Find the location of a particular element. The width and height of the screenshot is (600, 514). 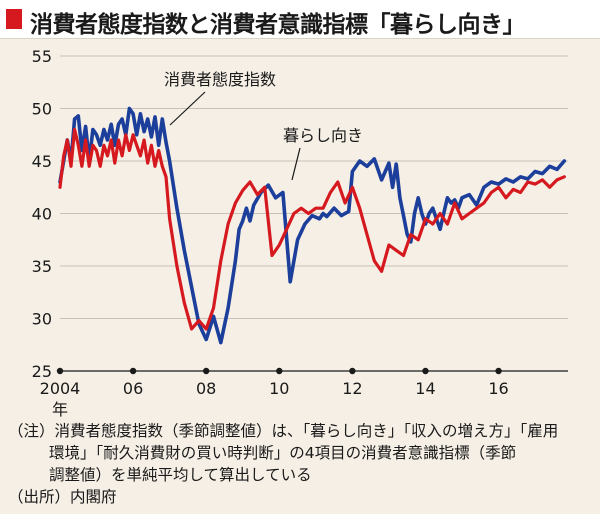

y-tick-label: 30 is located at coordinates (42, 319).